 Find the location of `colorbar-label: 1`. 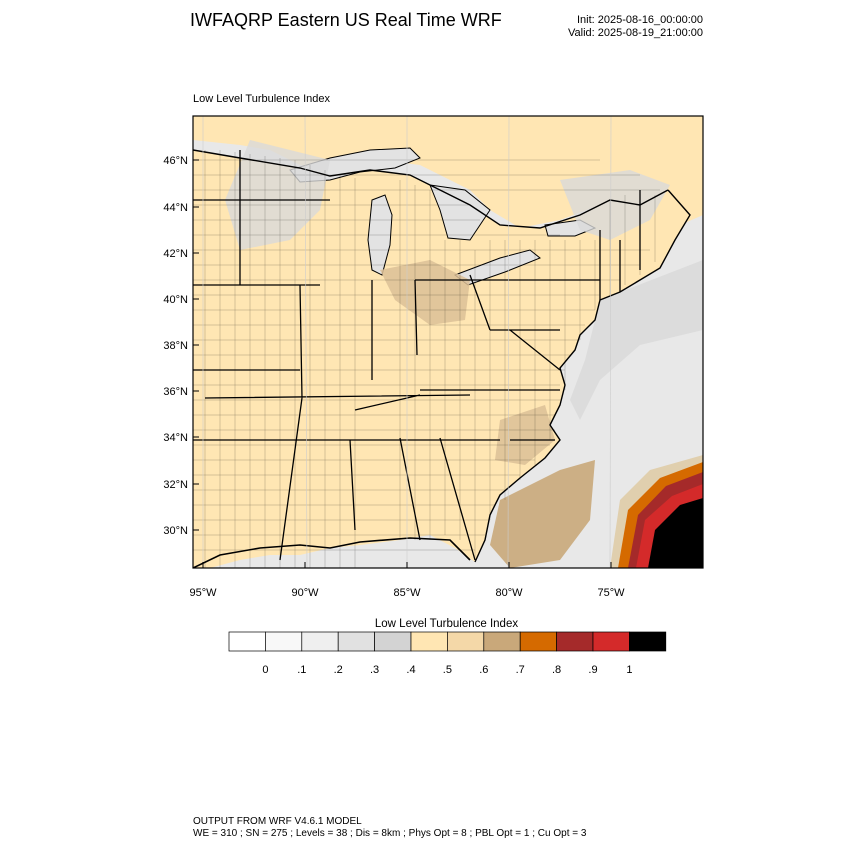

colorbar-label: 1 is located at coordinates (629, 670).